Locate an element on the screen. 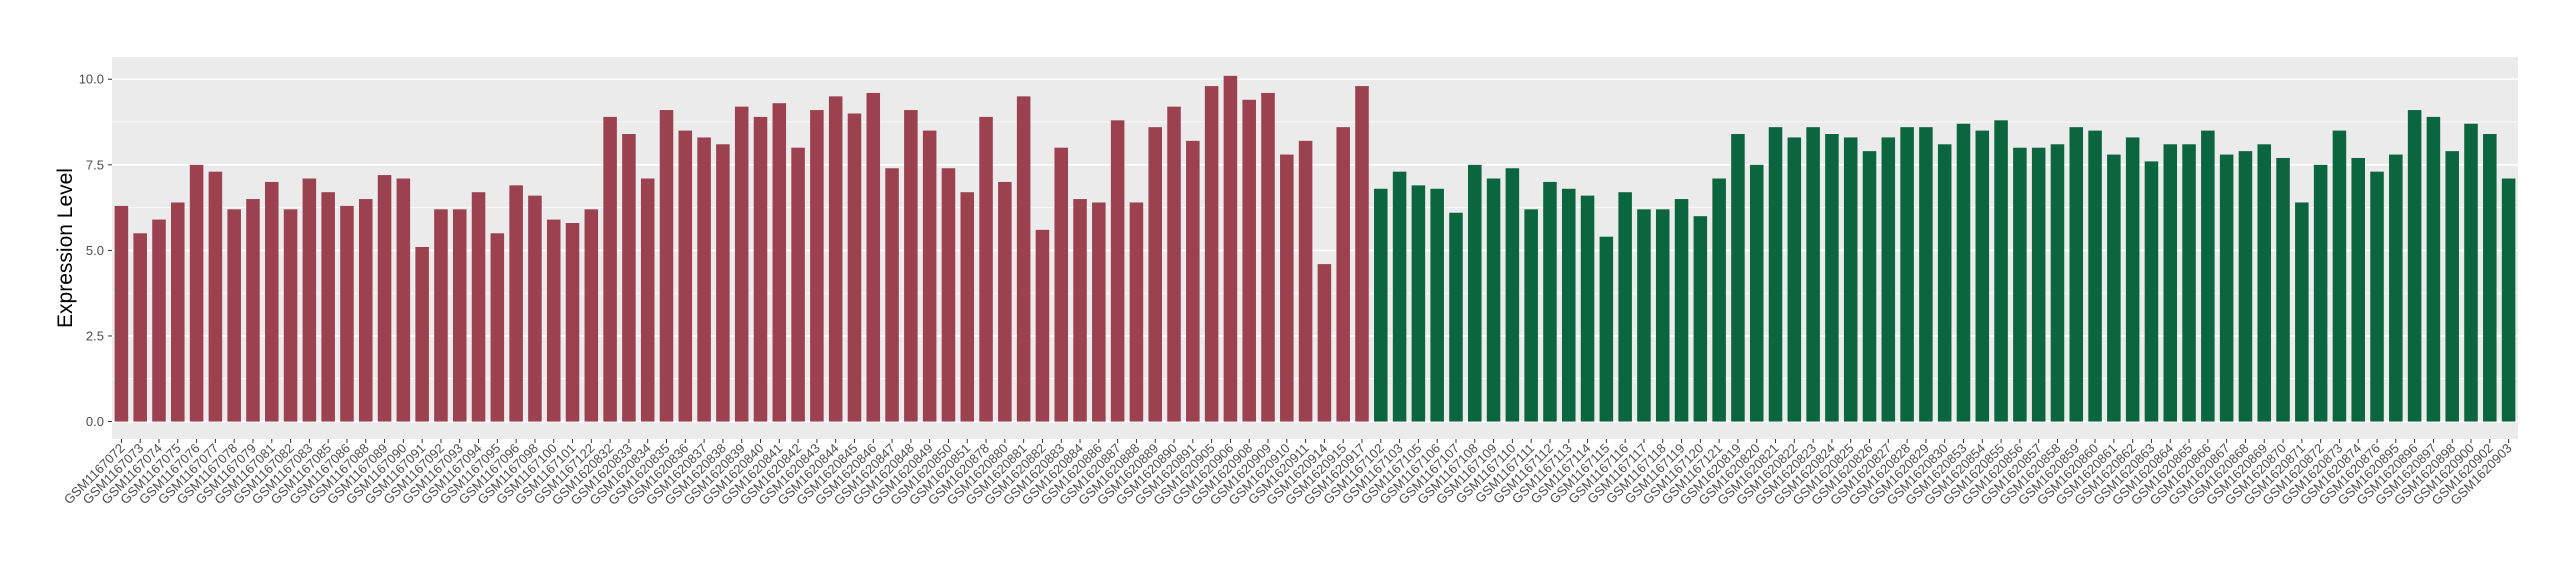  y-axis-title: Expression Level is located at coordinates (65, 248).